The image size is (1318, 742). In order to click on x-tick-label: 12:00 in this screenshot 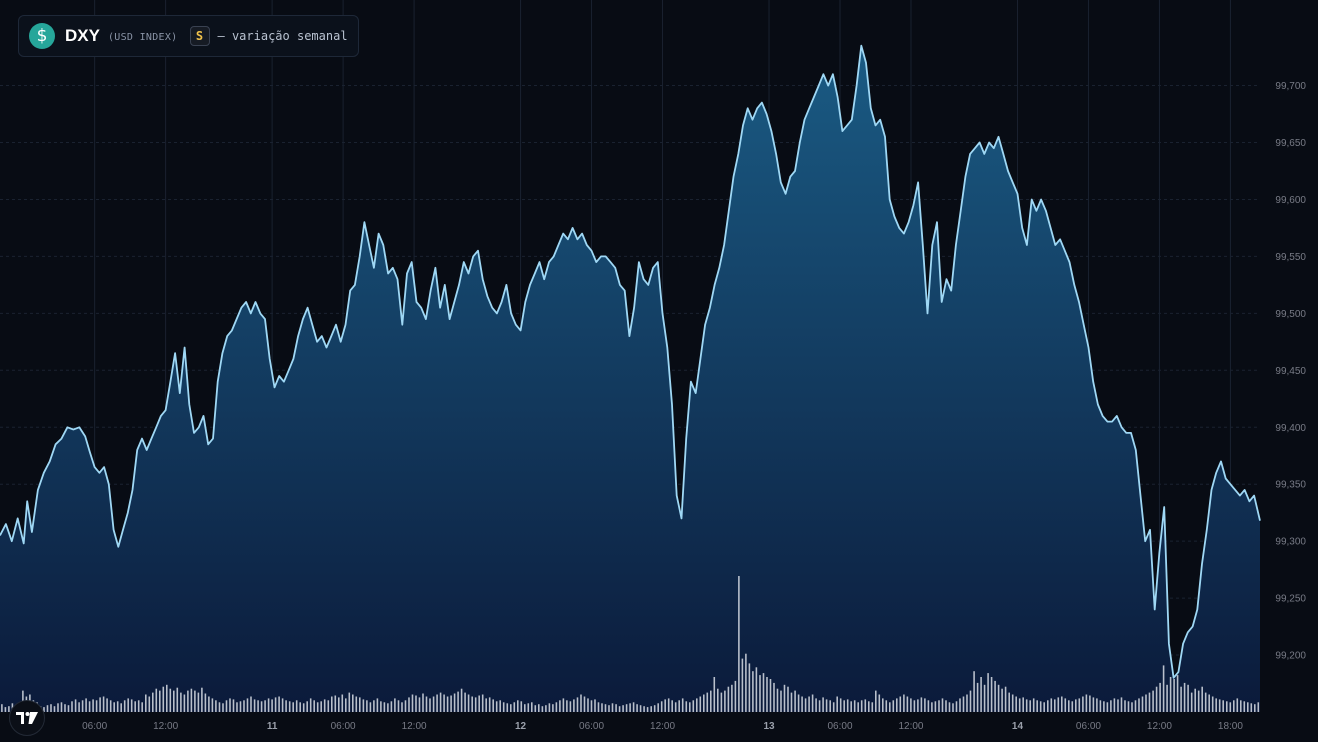, I will do `click(1159, 726)`.